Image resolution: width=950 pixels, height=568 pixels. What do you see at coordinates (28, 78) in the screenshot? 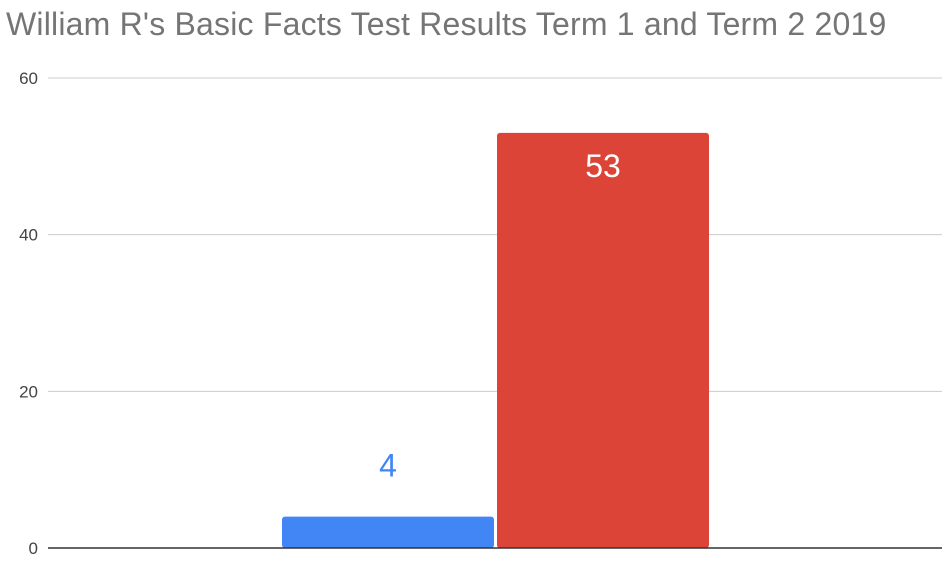
I see `y-tick-label: 60` at bounding box center [28, 78].